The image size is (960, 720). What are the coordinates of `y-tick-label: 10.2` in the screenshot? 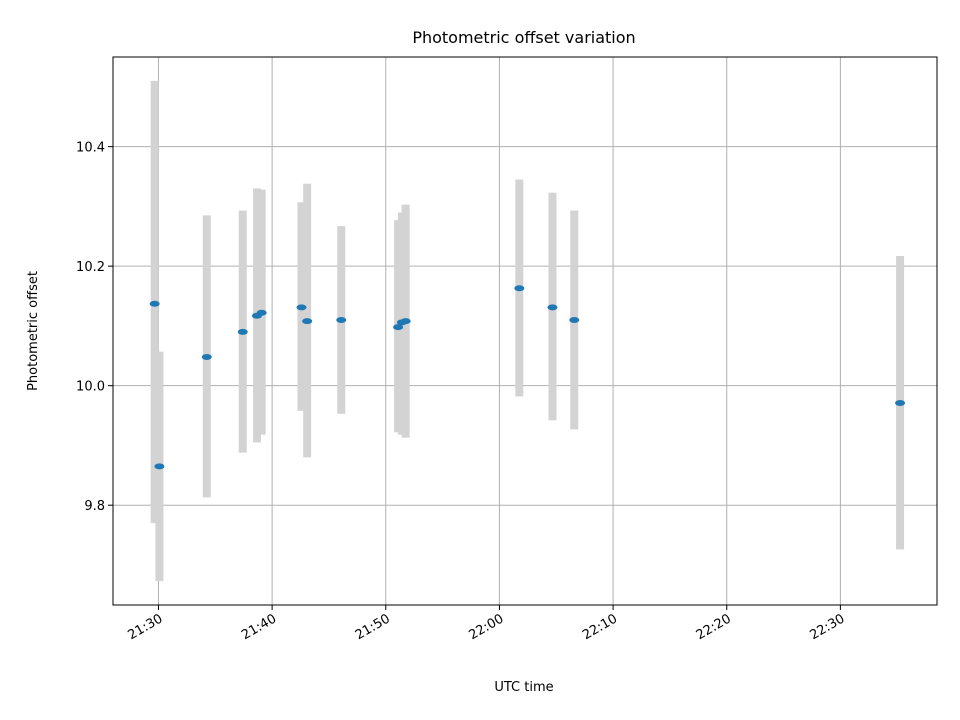 It's located at (90, 267).